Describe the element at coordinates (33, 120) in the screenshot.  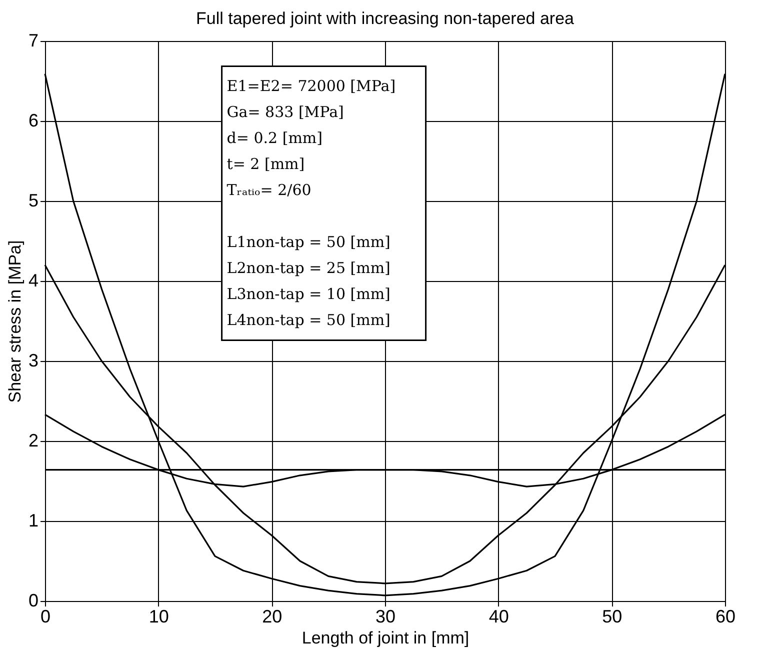
I see `y-tick-label: 6` at that location.